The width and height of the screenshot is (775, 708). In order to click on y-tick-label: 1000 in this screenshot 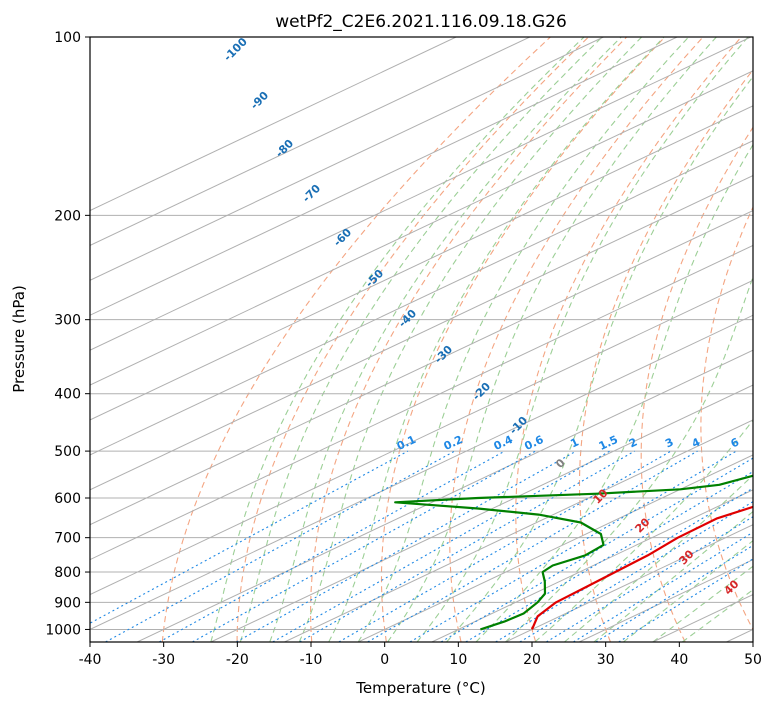, I will do `click(63, 630)`.